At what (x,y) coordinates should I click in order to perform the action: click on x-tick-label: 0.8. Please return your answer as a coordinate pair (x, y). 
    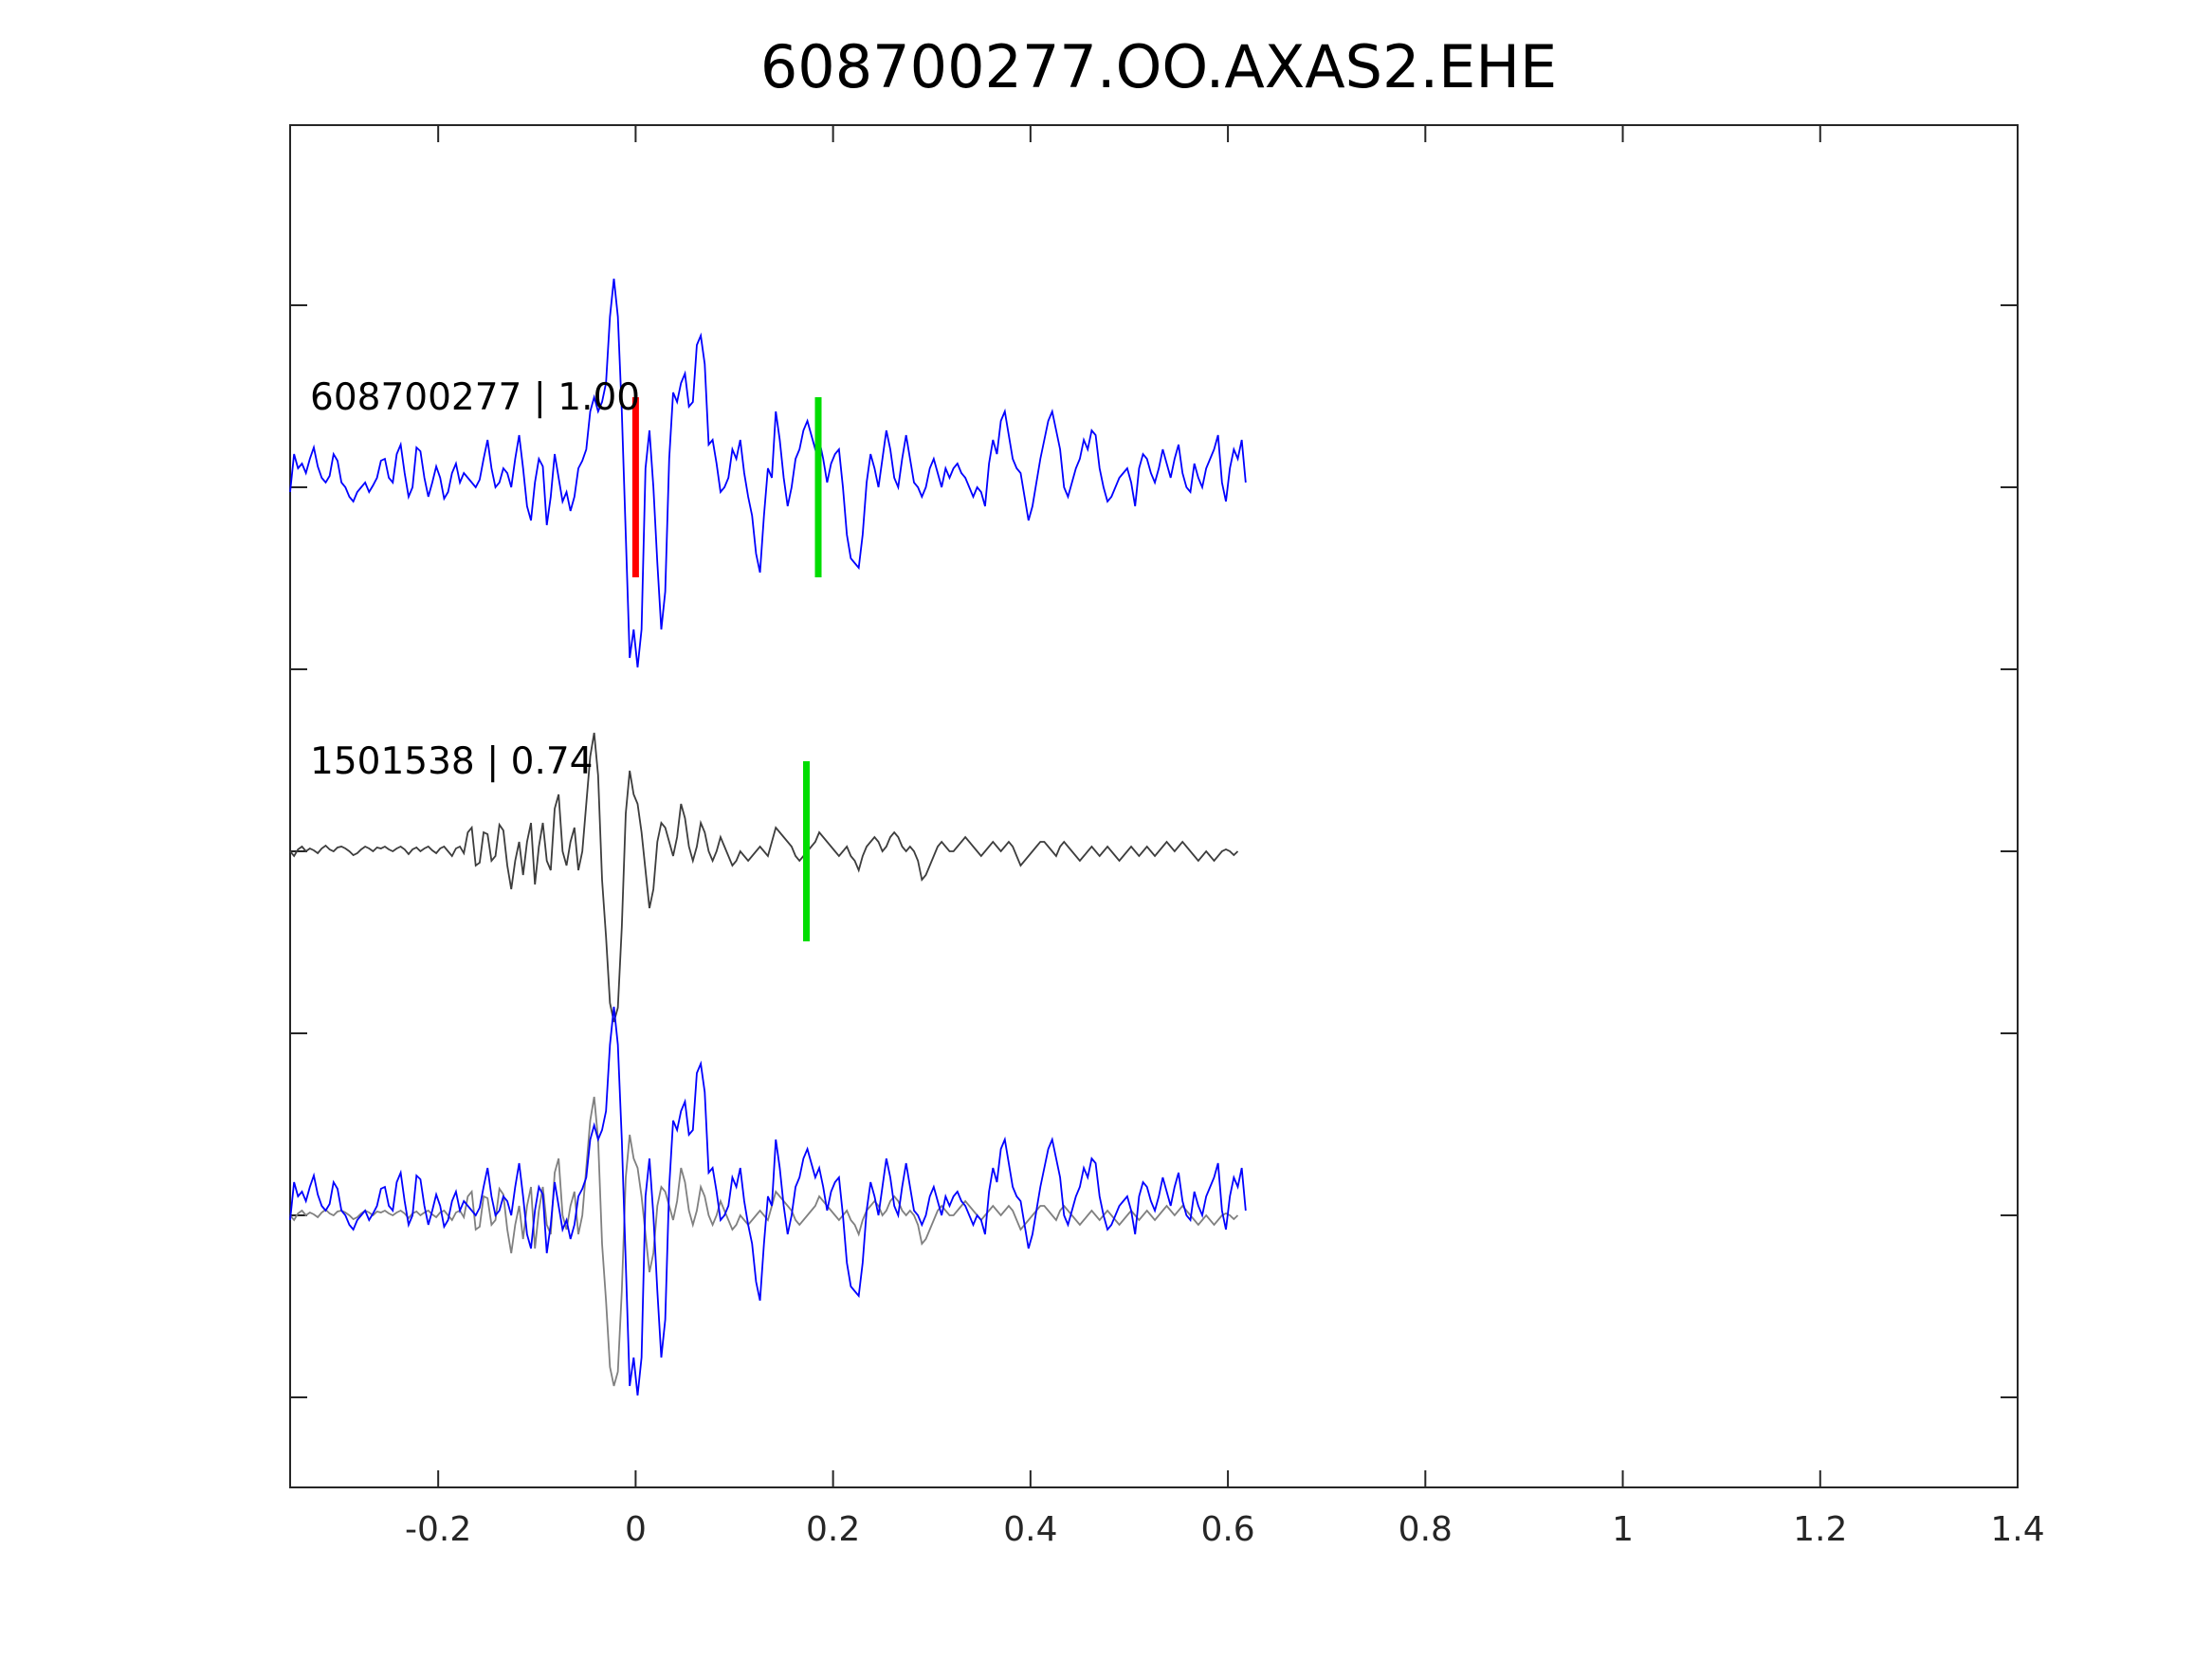
    Looking at the image, I should click on (1425, 1529).